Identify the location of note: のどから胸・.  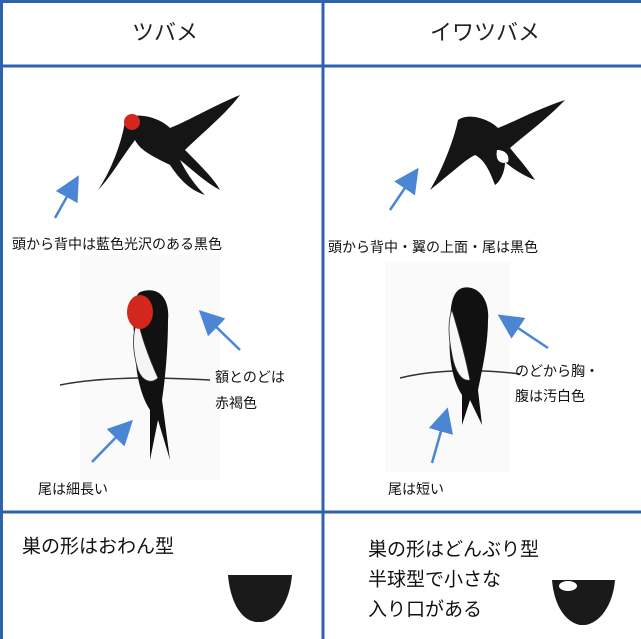
(557, 372).